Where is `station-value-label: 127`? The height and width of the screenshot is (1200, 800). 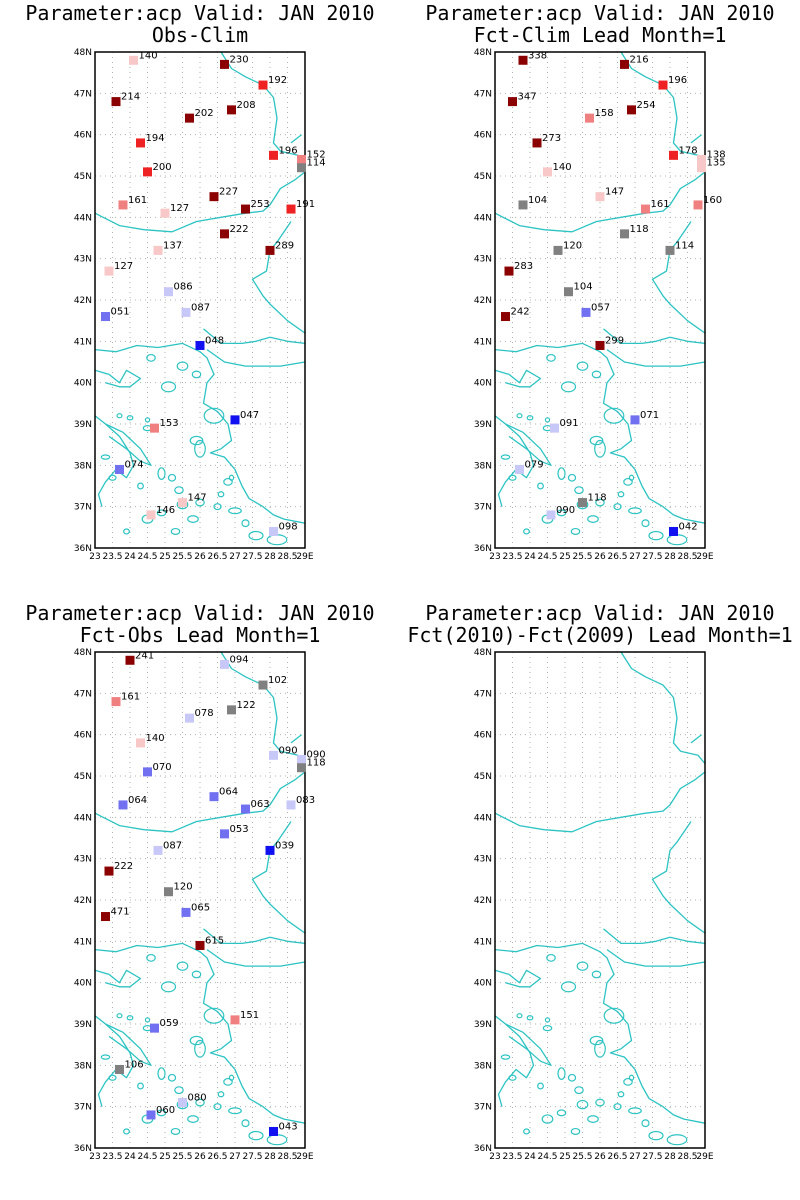
station-value-label: 127 is located at coordinates (179, 208).